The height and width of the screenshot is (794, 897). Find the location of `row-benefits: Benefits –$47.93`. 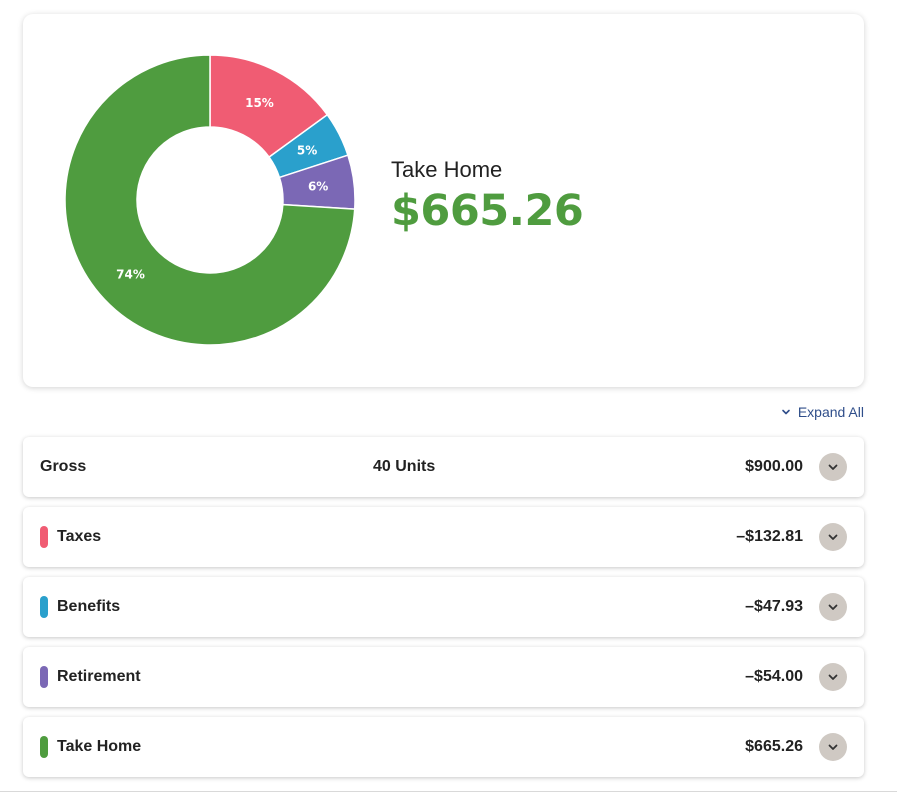

row-benefits: Benefits –$47.93 is located at coordinates (443, 607).